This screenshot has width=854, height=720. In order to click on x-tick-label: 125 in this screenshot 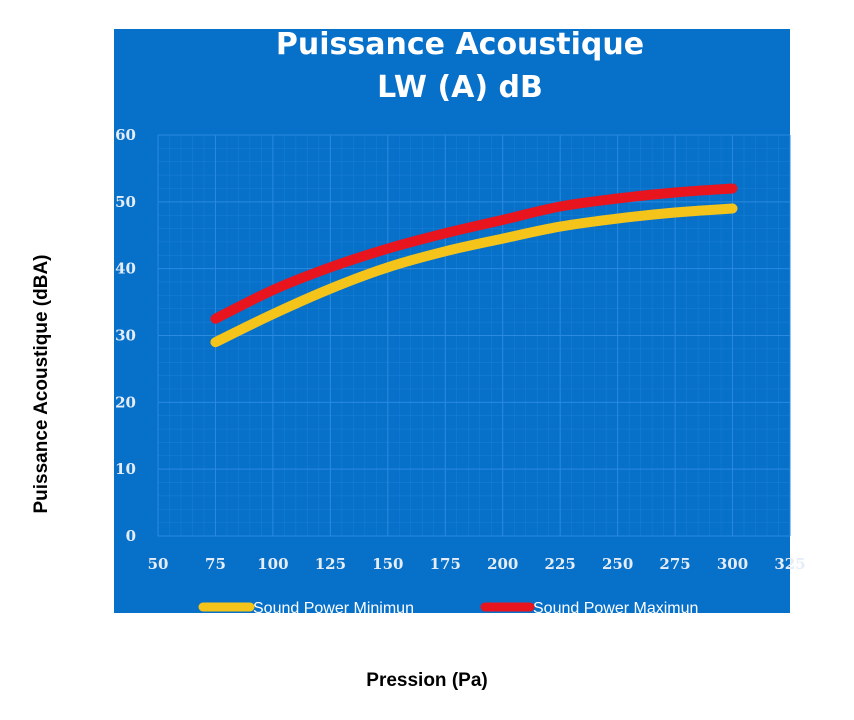, I will do `click(330, 564)`.